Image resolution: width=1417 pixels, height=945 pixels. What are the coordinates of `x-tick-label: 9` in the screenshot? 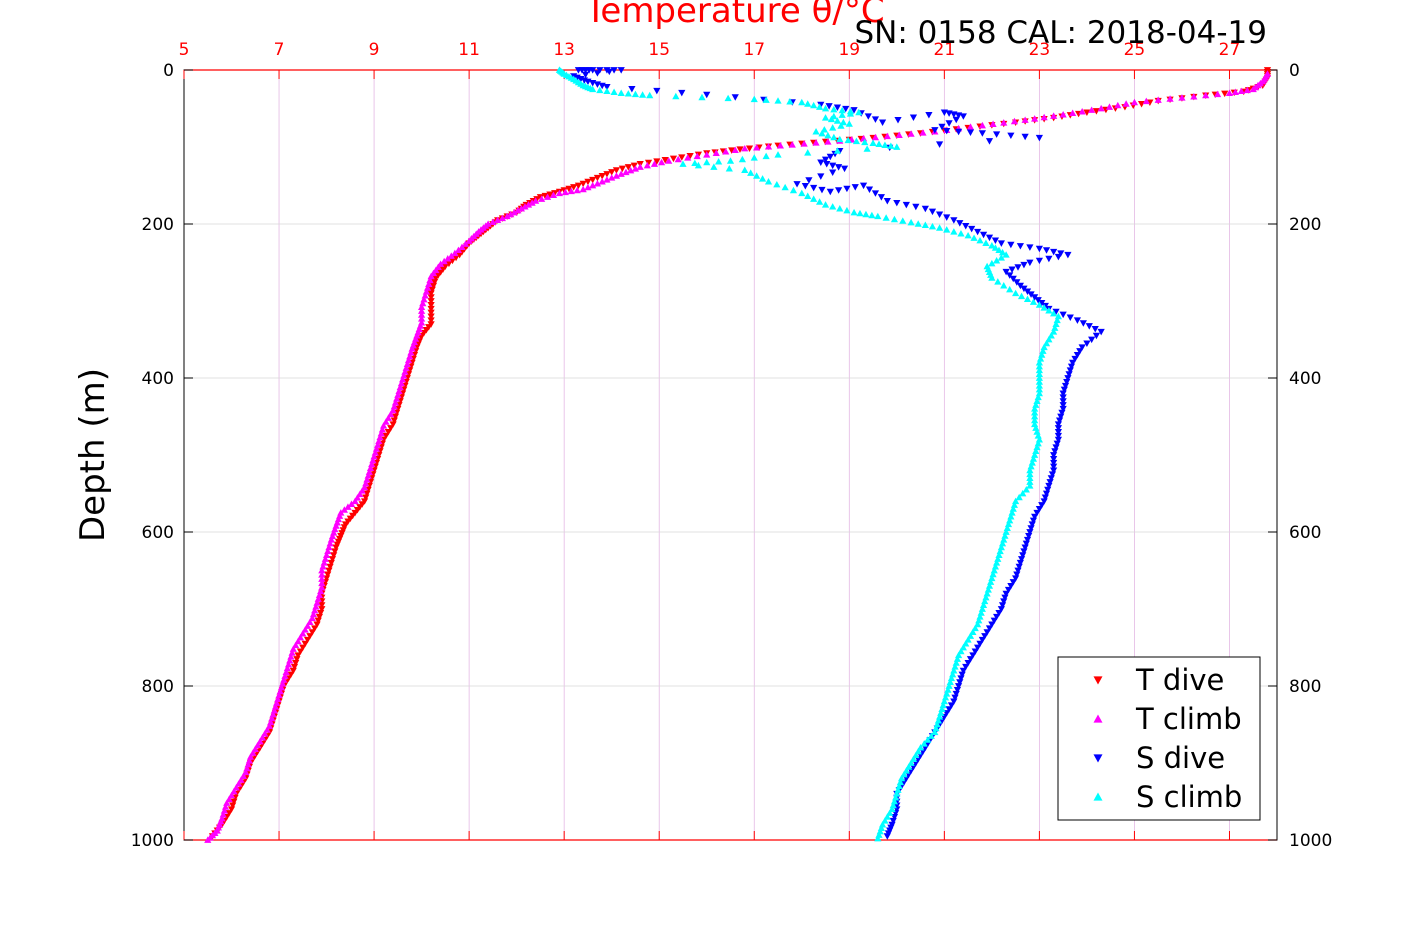 It's located at (374, 50).